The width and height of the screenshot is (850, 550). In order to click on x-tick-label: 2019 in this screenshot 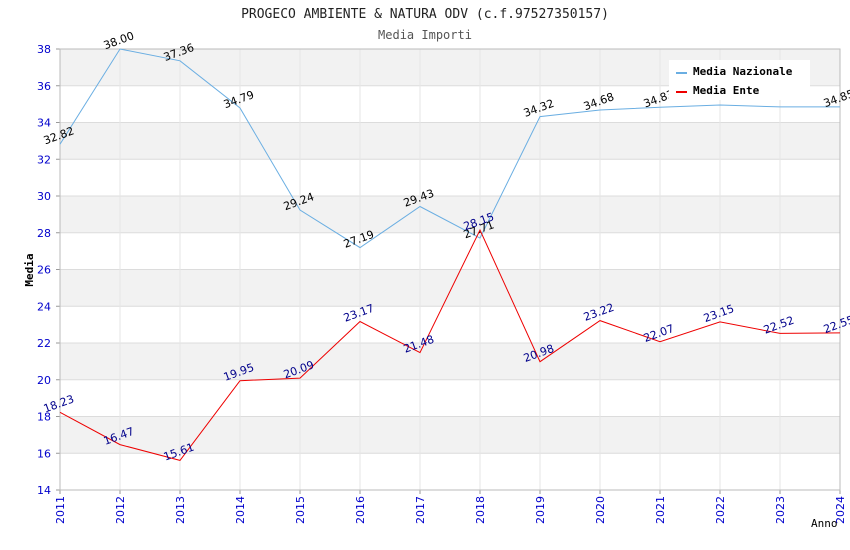, I will do `click(540, 510)`.